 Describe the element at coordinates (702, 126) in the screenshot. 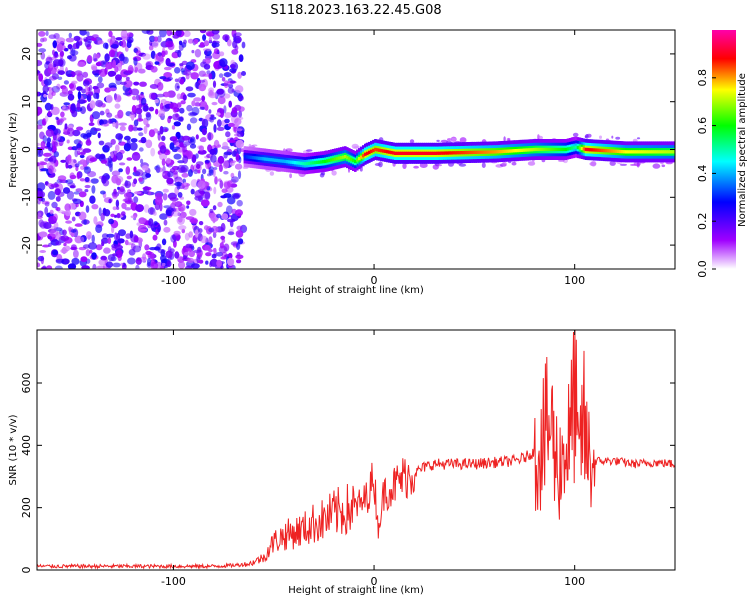

I see `colorbar-tick-label: 0.6` at that location.